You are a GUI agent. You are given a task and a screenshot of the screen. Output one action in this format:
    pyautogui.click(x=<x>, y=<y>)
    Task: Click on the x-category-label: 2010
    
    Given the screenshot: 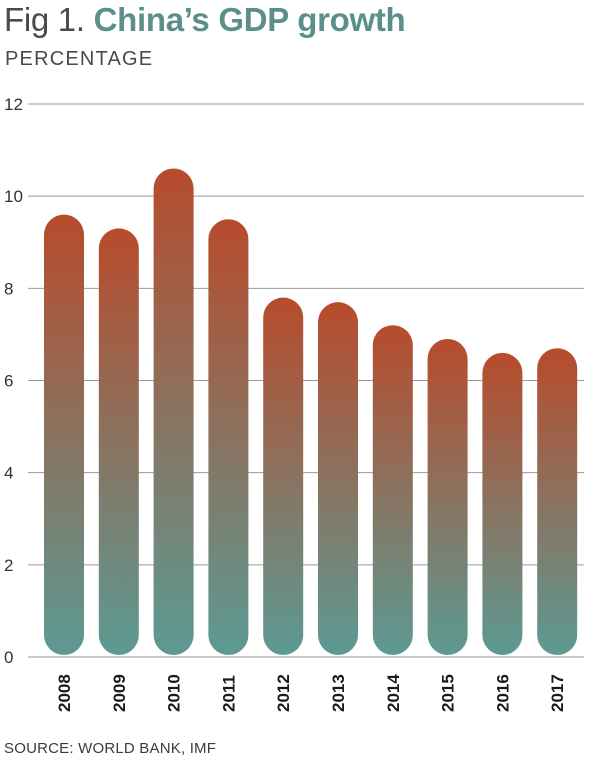 What is the action you would take?
    pyautogui.click(x=174, y=693)
    